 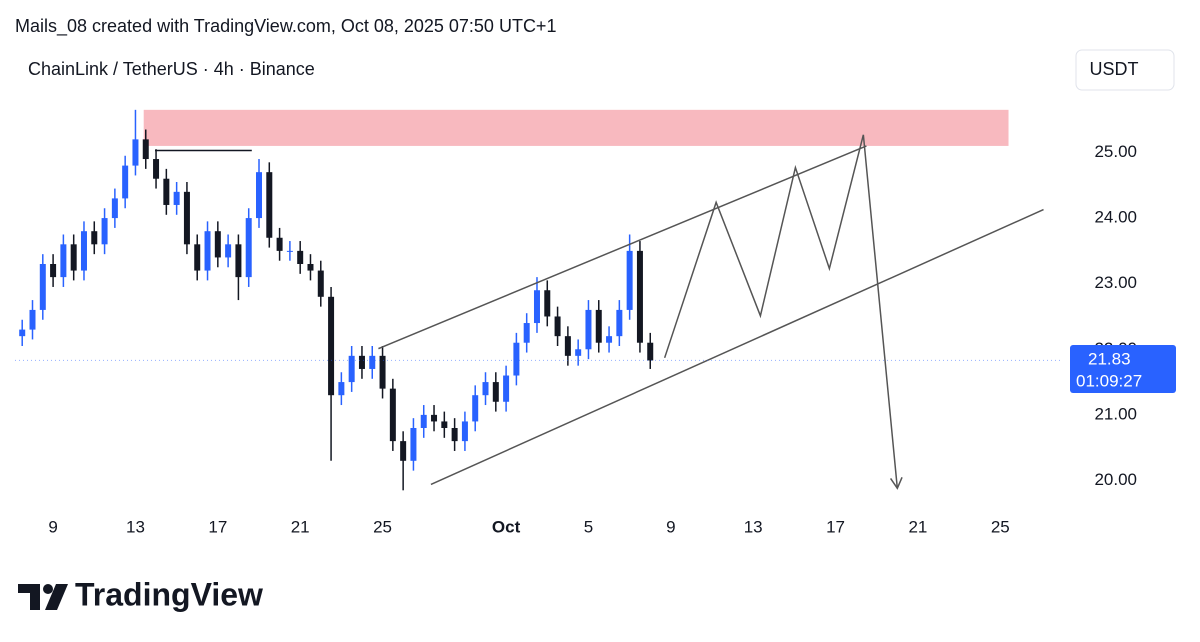 I want to click on resistance-zone, so click(x=576, y=127).